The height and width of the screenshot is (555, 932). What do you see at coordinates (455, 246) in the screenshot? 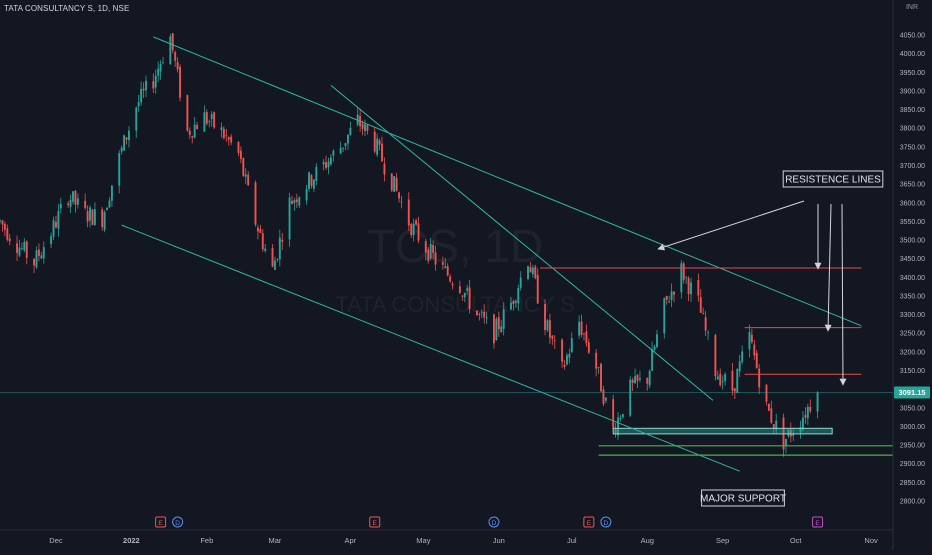
I see `watermark-ticker: TCS, 1D` at bounding box center [455, 246].